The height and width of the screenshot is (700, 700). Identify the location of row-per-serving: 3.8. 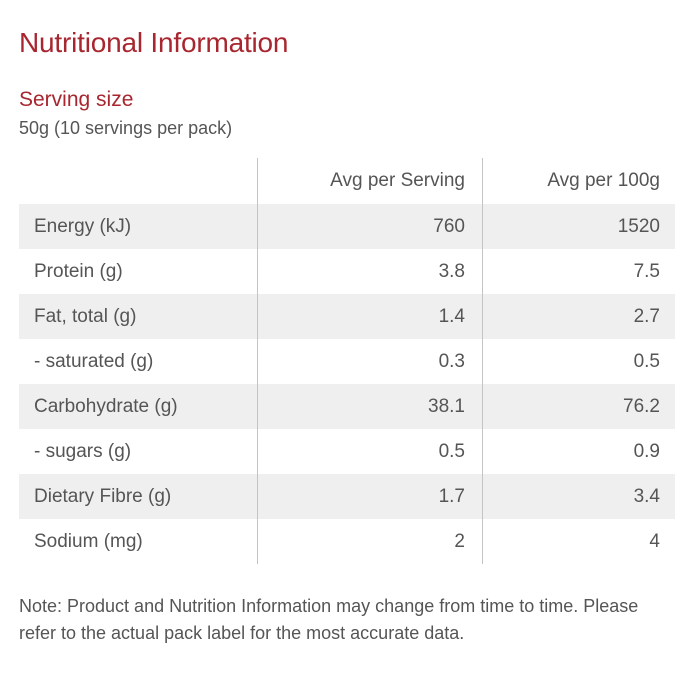
(370, 271).